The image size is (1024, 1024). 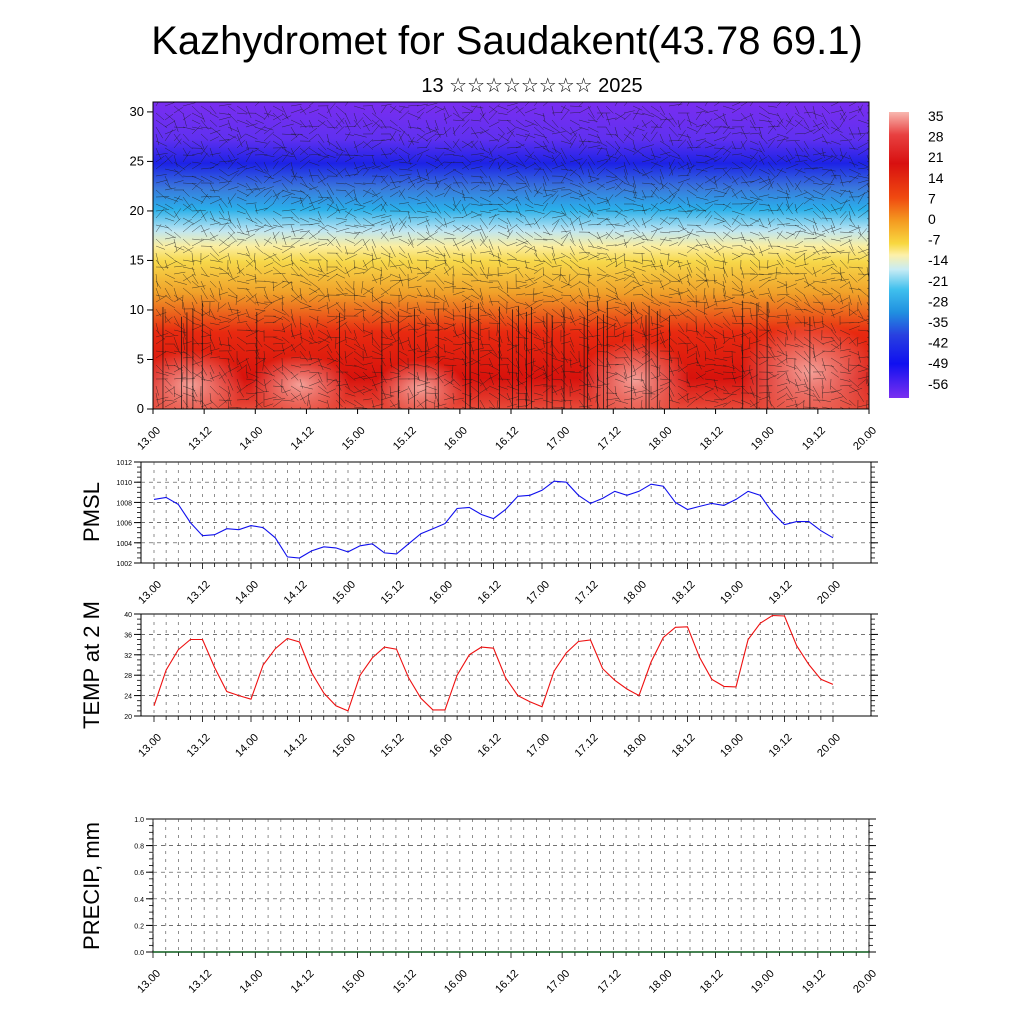 I want to click on colorbar-label: -56, so click(x=938, y=384).